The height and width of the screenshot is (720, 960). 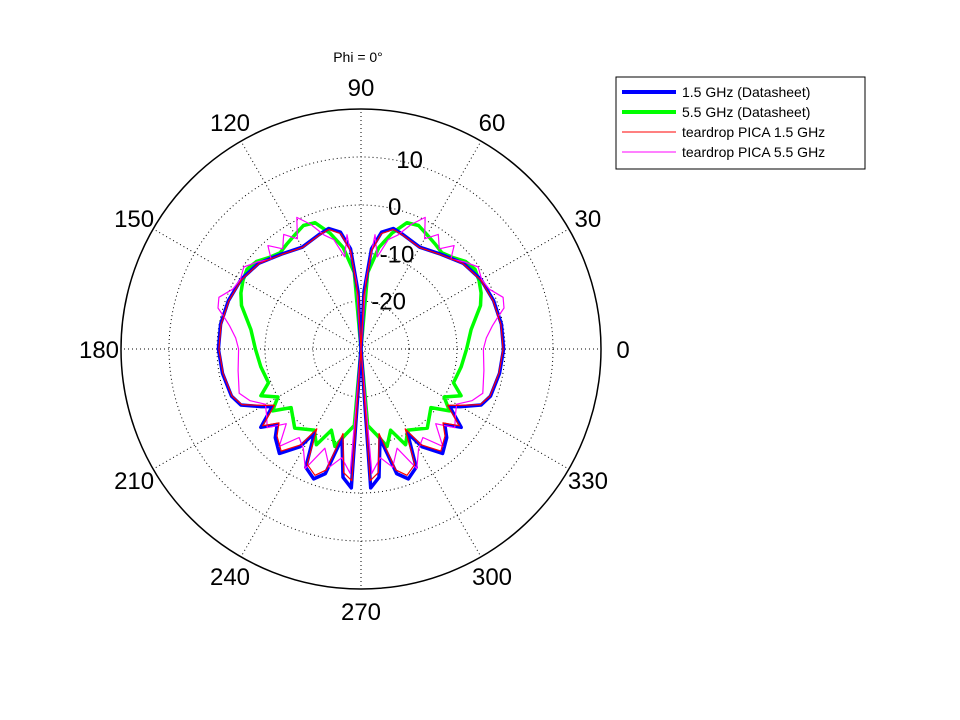 I want to click on angle-tick-label: 150, so click(x=134, y=219).